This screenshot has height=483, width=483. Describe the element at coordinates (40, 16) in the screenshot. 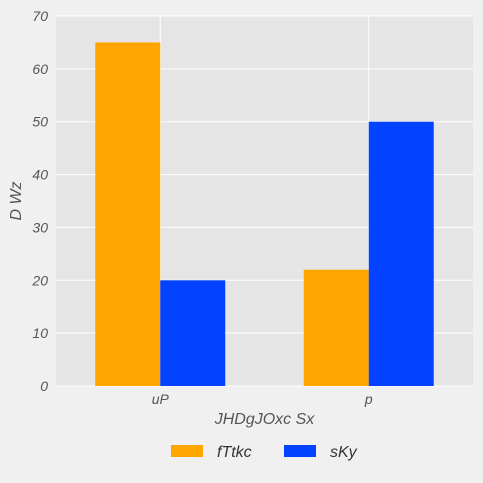

I see `y-tick-label: 70` at that location.